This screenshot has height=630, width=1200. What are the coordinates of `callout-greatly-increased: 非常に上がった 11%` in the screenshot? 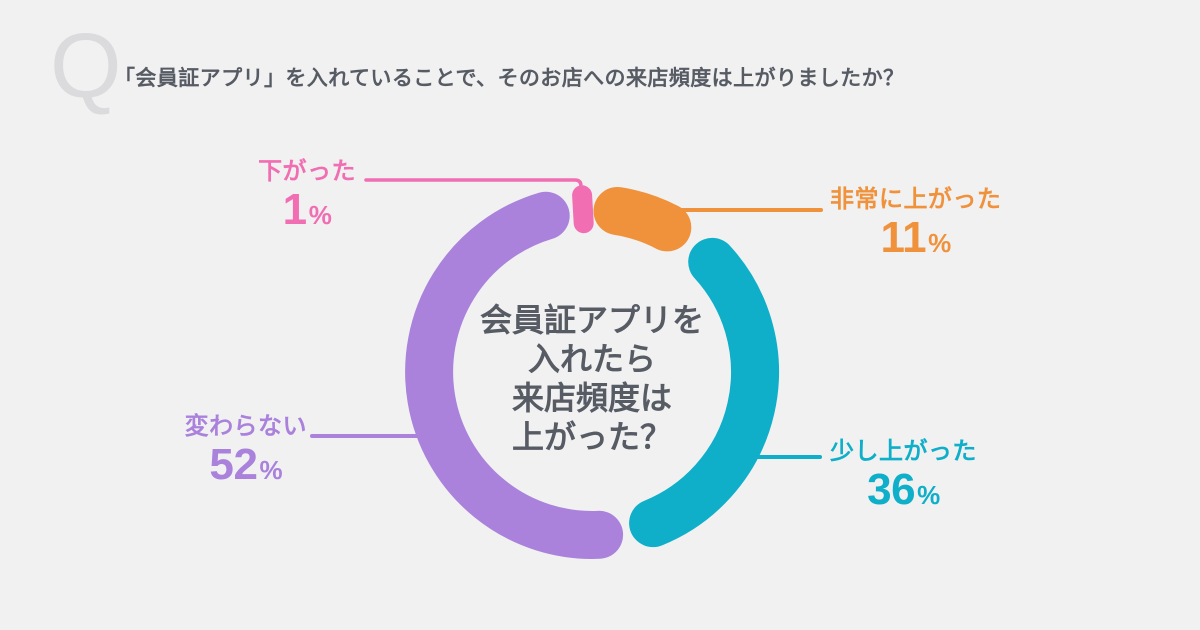 It's located at (915, 225).